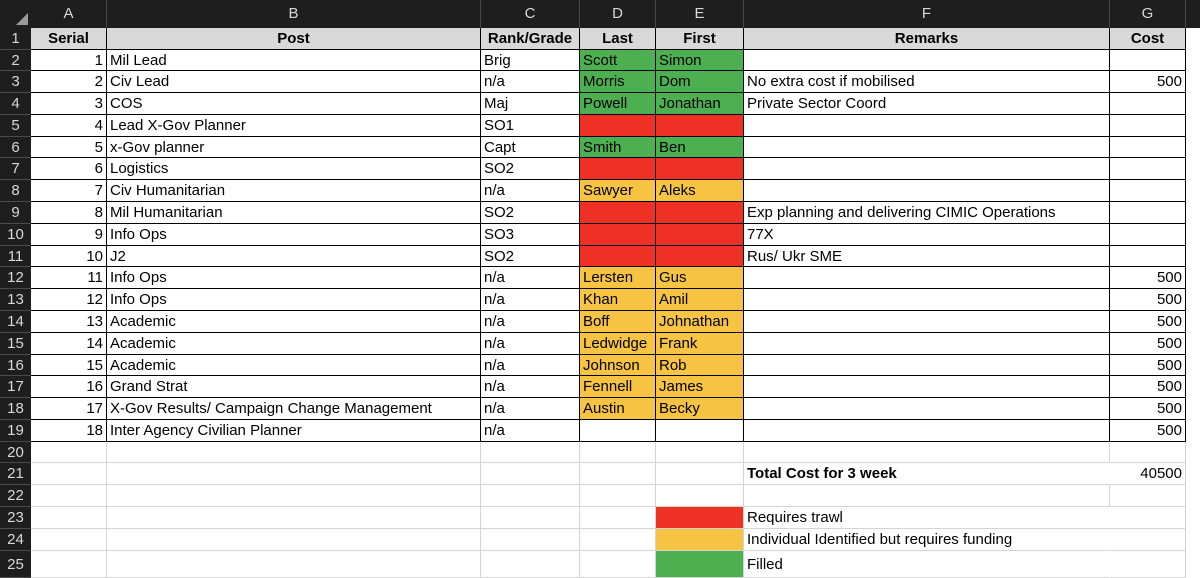  Describe the element at coordinates (618, 147) in the screenshot. I see `cell-last: Smith` at that location.